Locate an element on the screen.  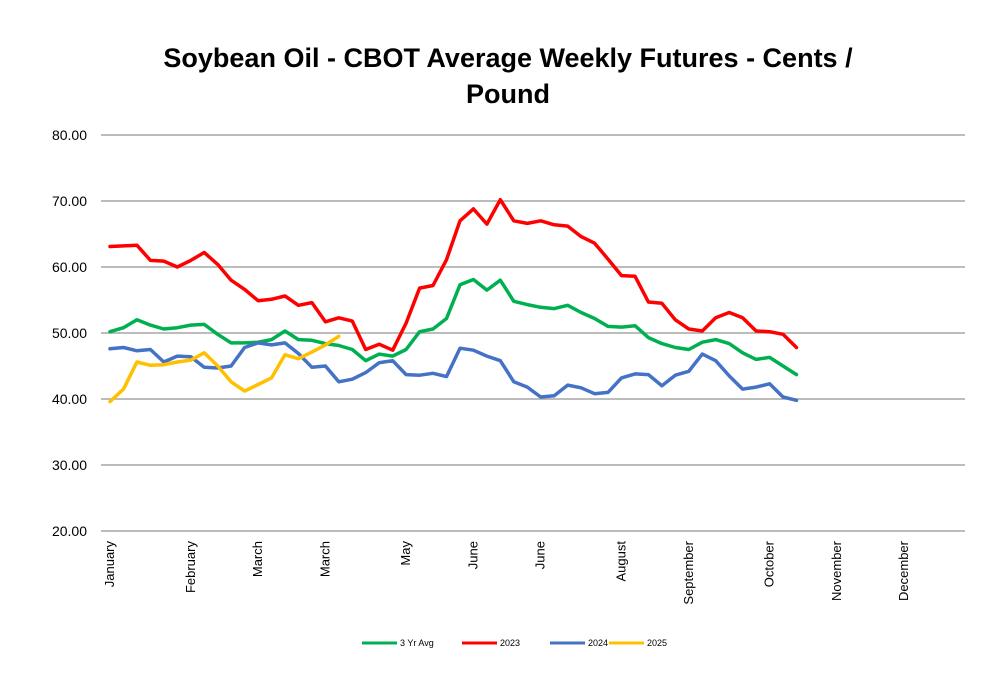
x-tick-label: October is located at coordinates (769, 563).